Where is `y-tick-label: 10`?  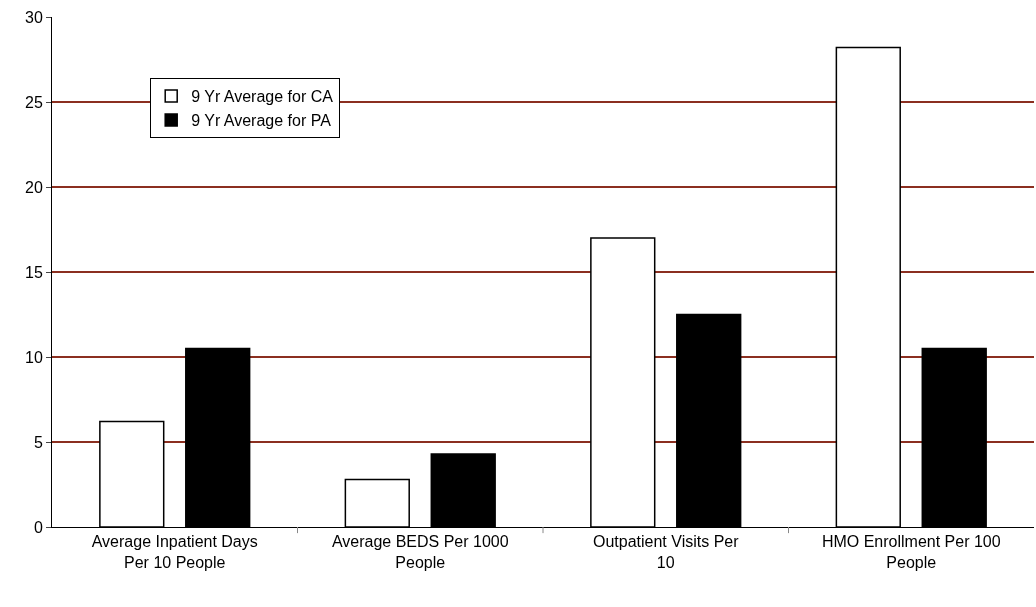
y-tick-label: 10 is located at coordinates (34, 357).